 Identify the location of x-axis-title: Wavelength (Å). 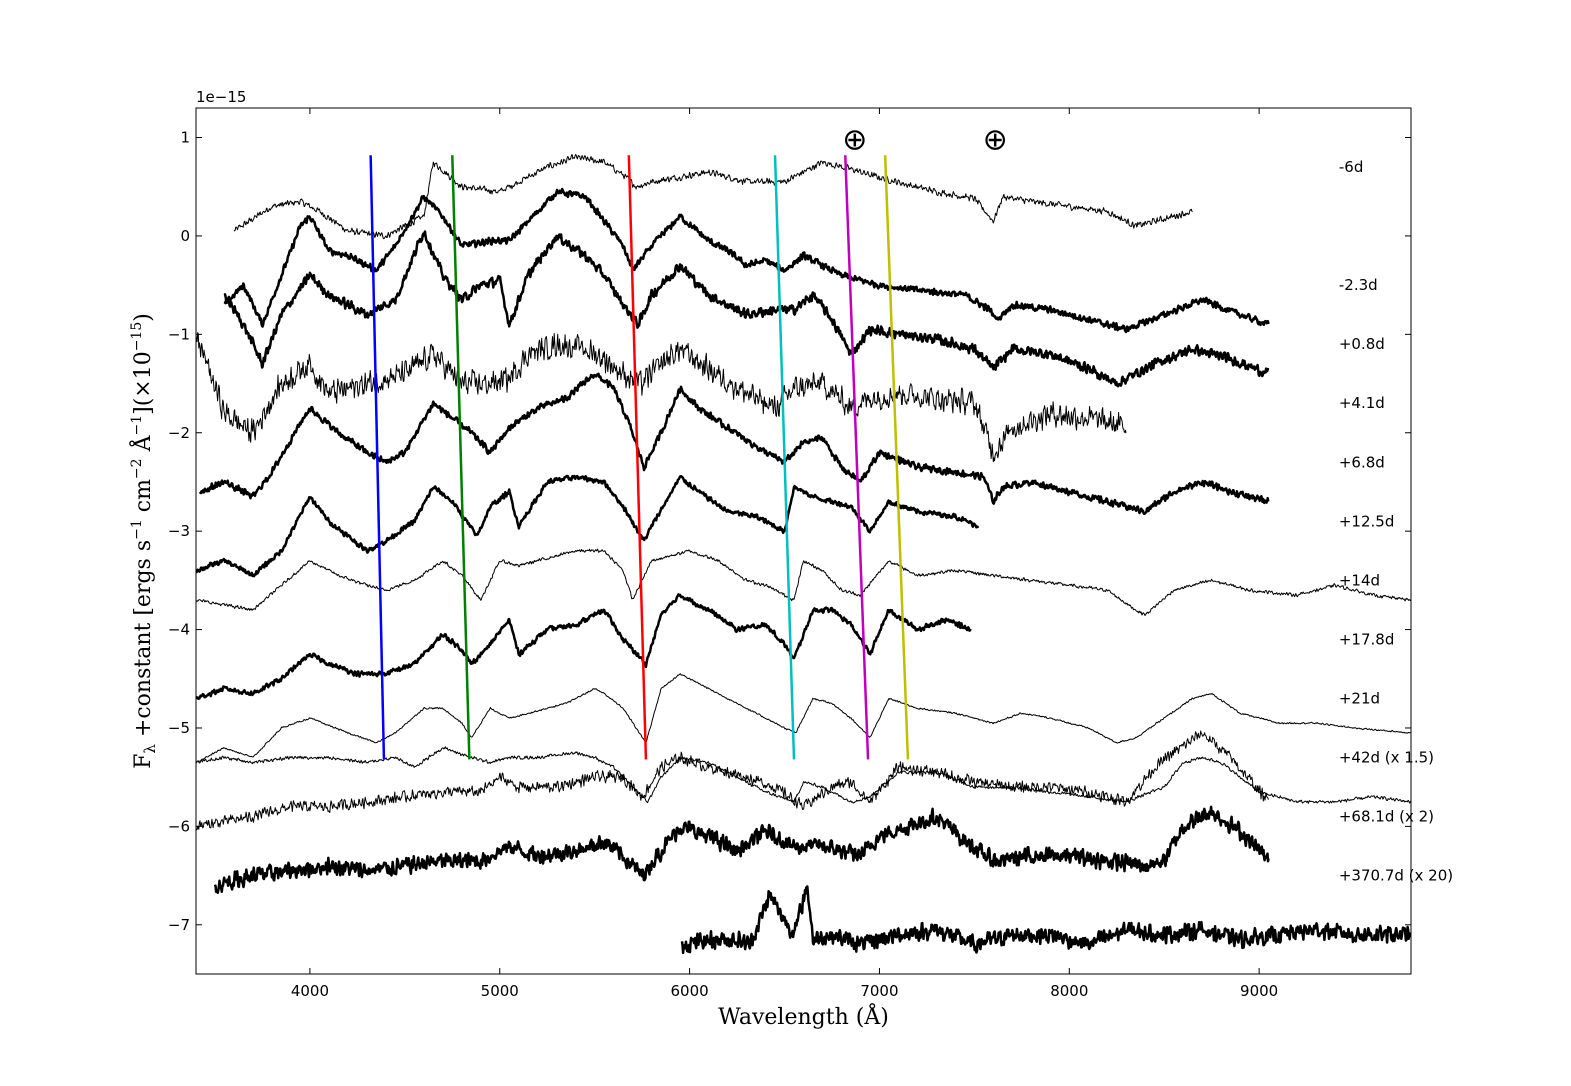
(803, 1016).